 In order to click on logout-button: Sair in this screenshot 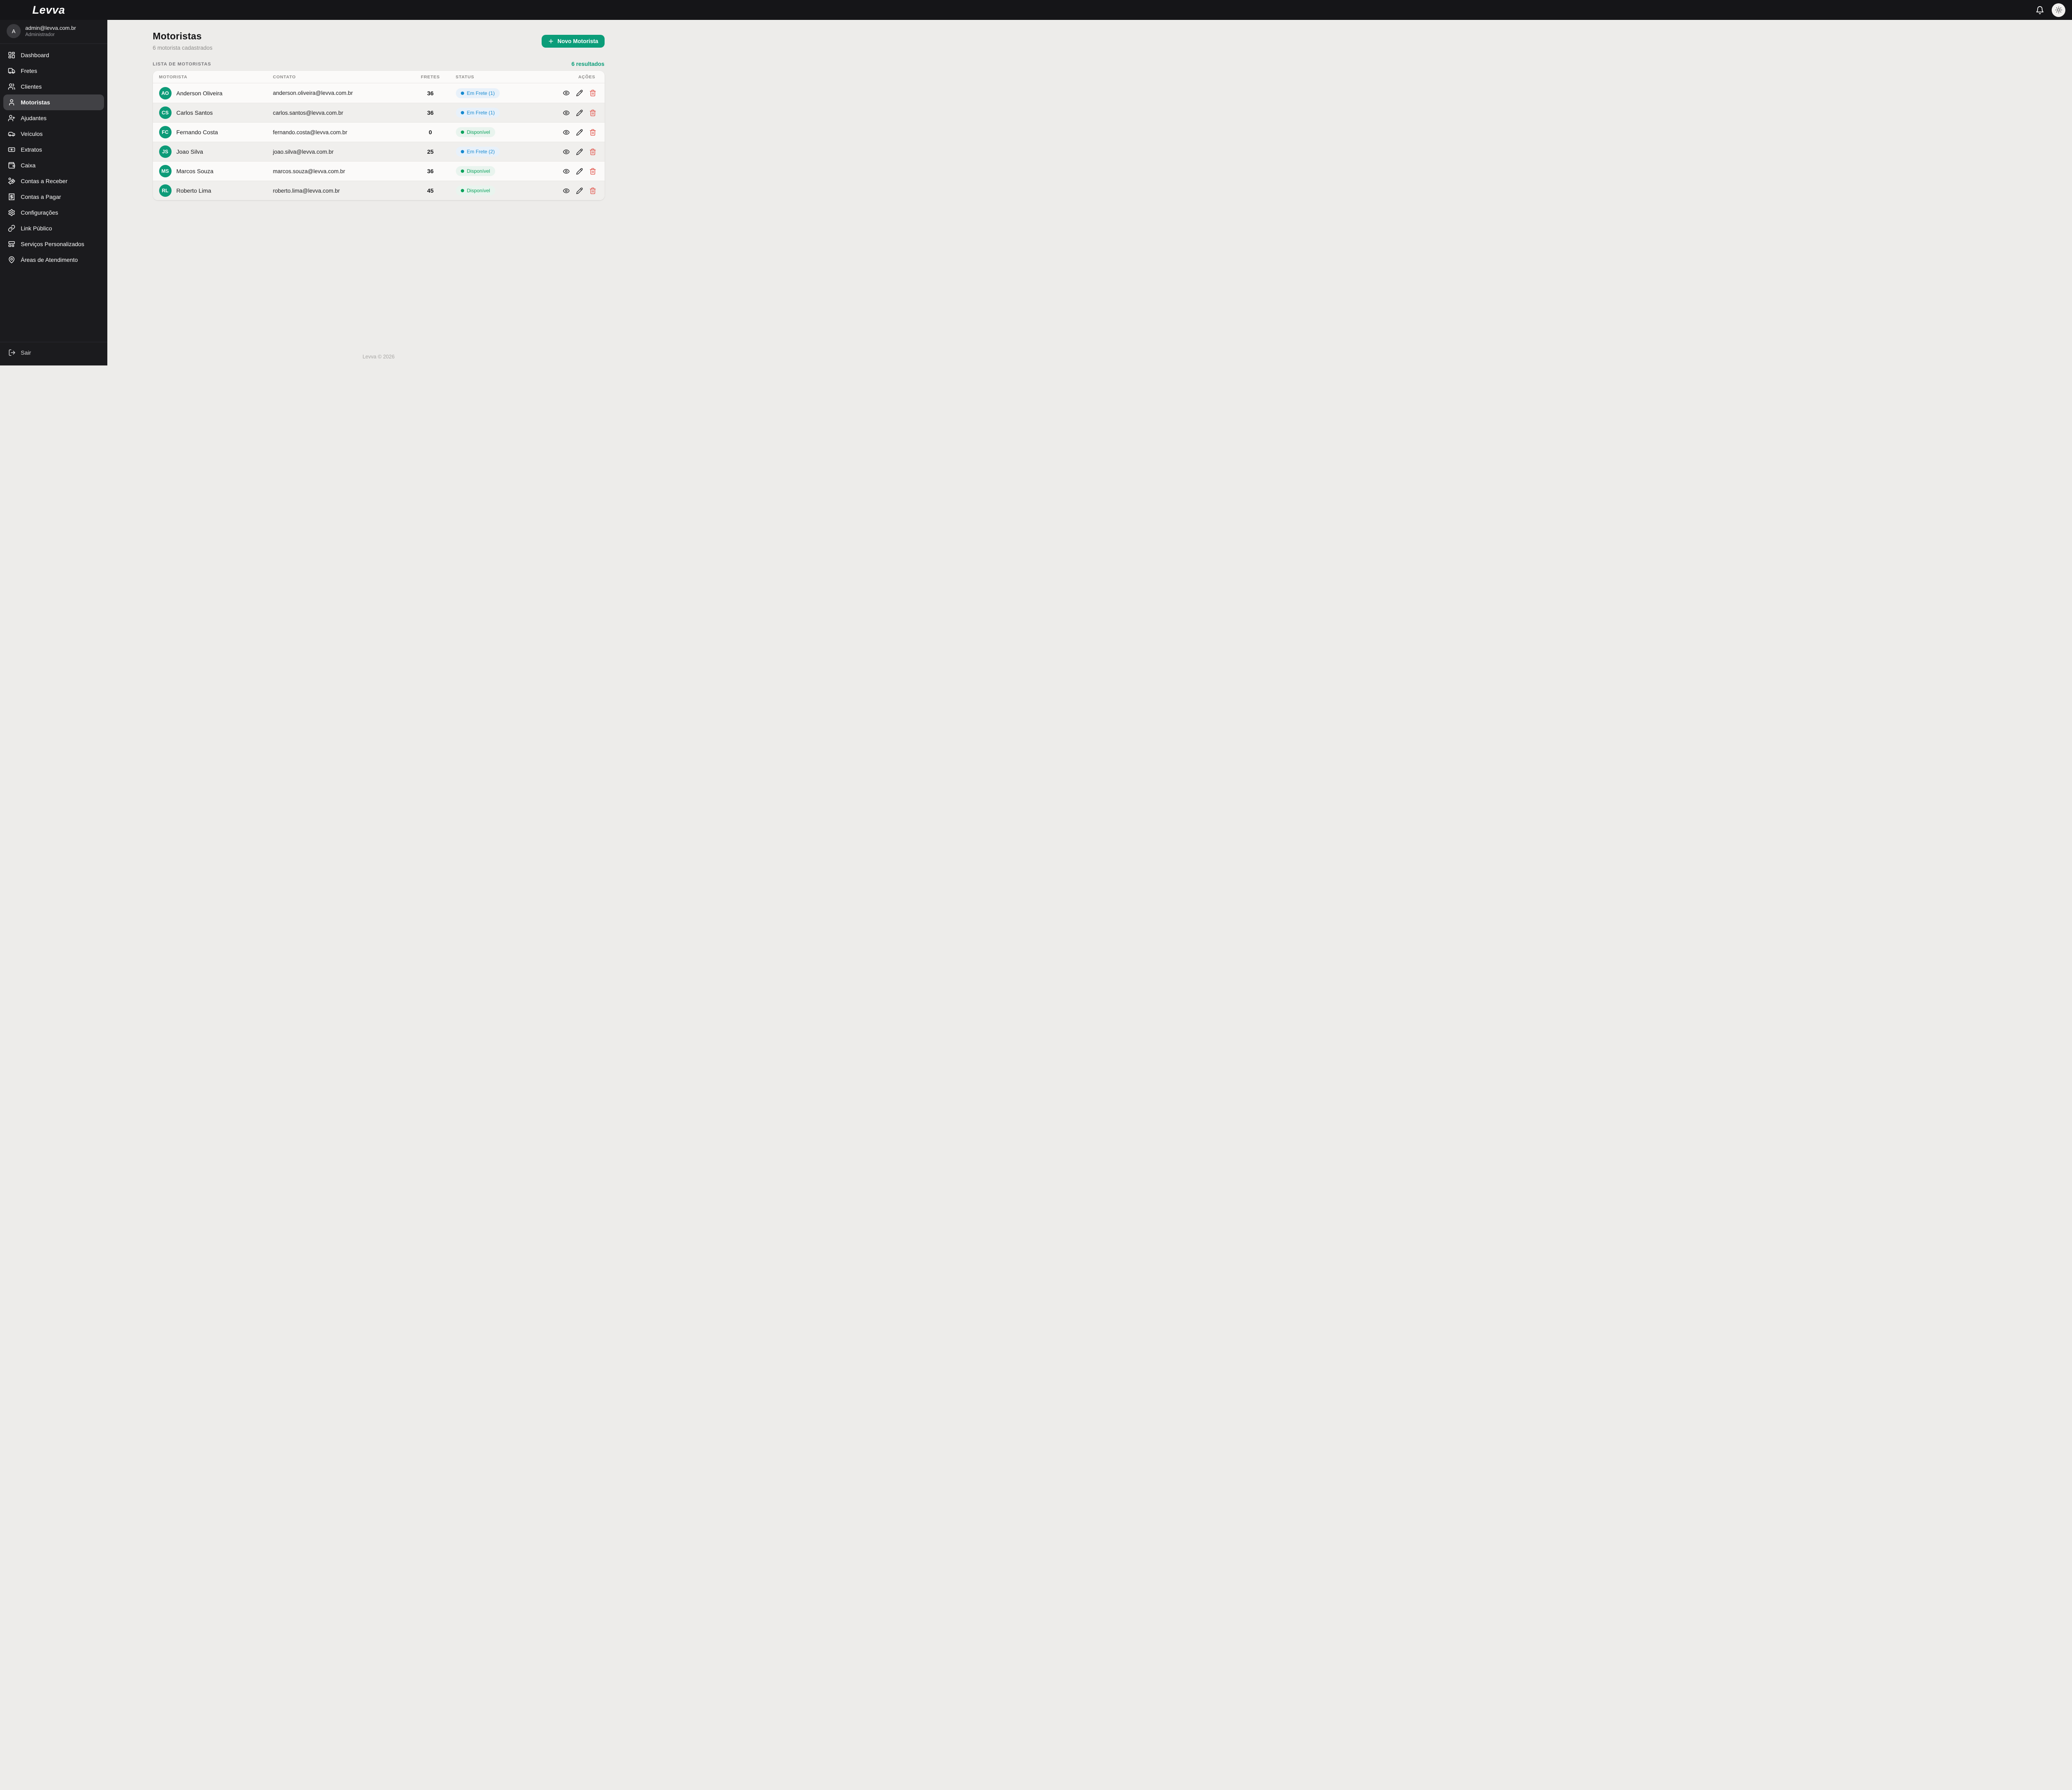, I will do `click(20, 353)`.